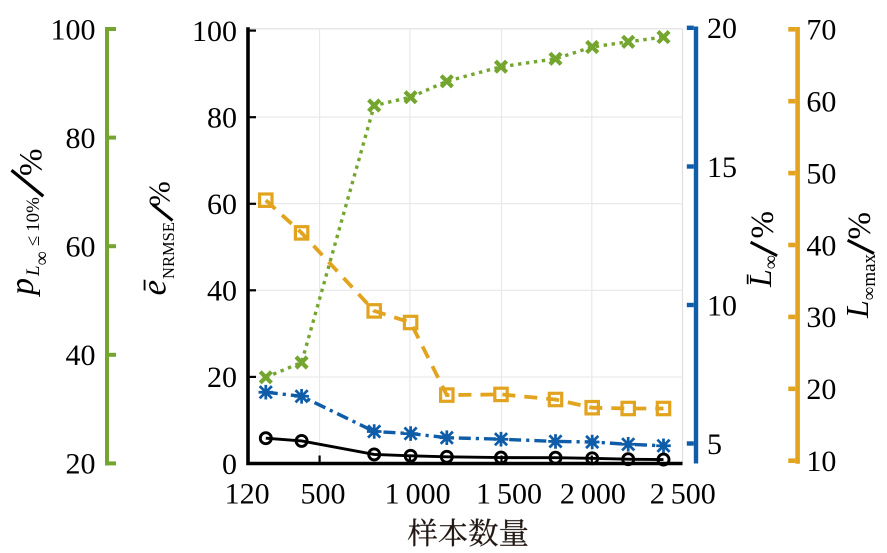 This screenshot has height=553, width=887. What do you see at coordinates (157, 258) in the screenshot?
I see `svg-text: ēNRMSE` at bounding box center [157, 258].